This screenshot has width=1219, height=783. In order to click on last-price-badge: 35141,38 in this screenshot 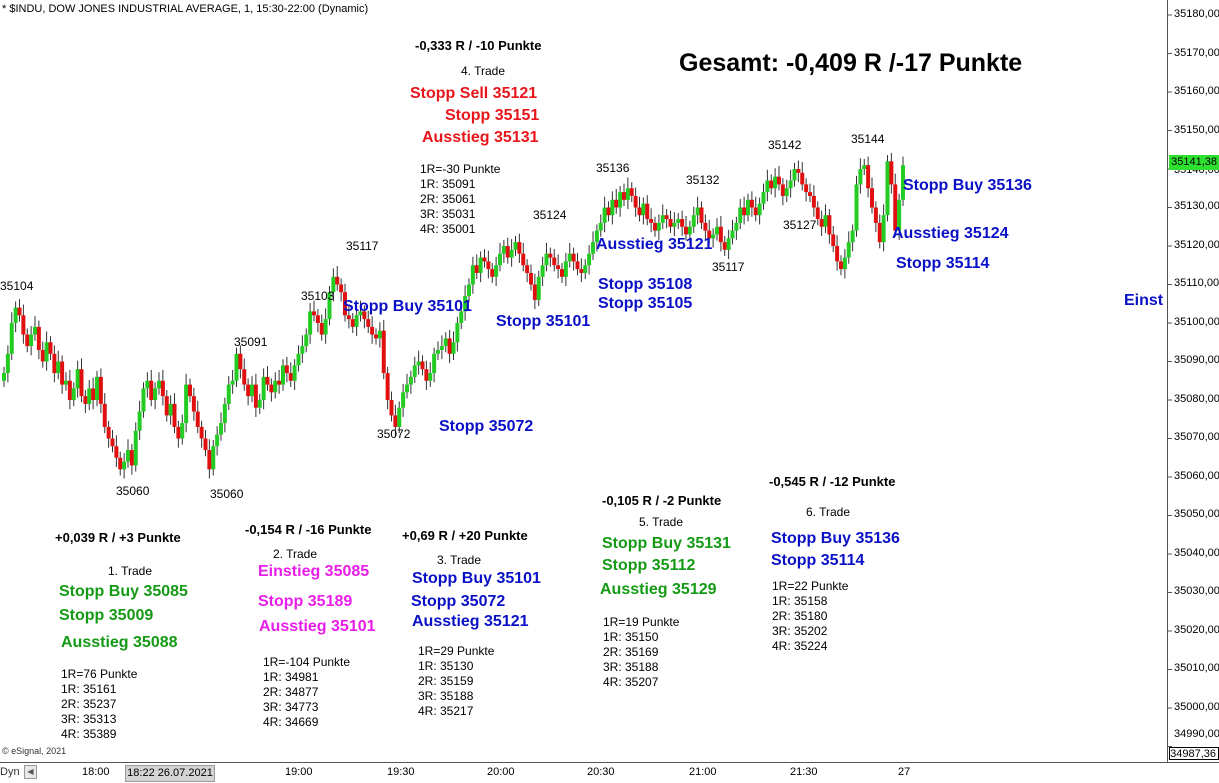, I will do `click(1194, 162)`.